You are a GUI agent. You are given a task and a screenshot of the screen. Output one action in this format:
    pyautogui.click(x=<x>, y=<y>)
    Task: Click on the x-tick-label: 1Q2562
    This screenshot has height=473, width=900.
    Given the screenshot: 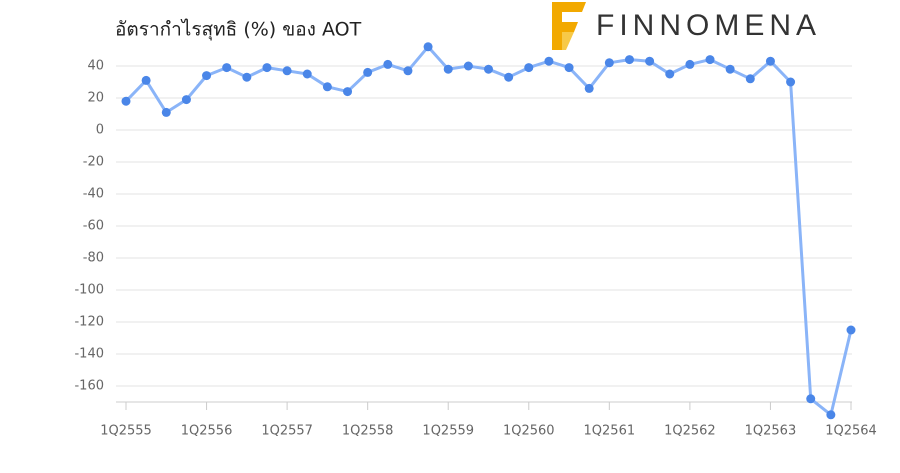 What is the action you would take?
    pyautogui.click(x=690, y=431)
    